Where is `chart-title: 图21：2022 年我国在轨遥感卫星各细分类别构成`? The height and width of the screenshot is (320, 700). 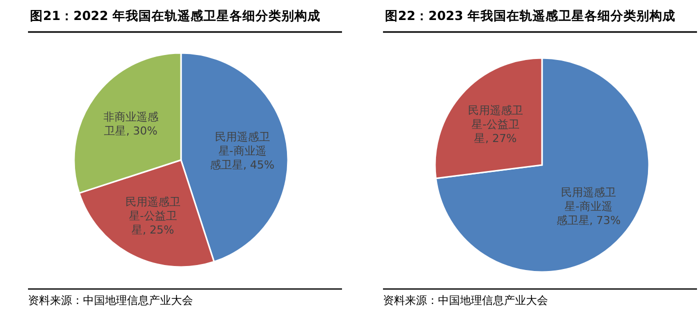 chart-title: 图21：2022 年我国在轨遥感卫星各细分类别构成 is located at coordinates (175, 15).